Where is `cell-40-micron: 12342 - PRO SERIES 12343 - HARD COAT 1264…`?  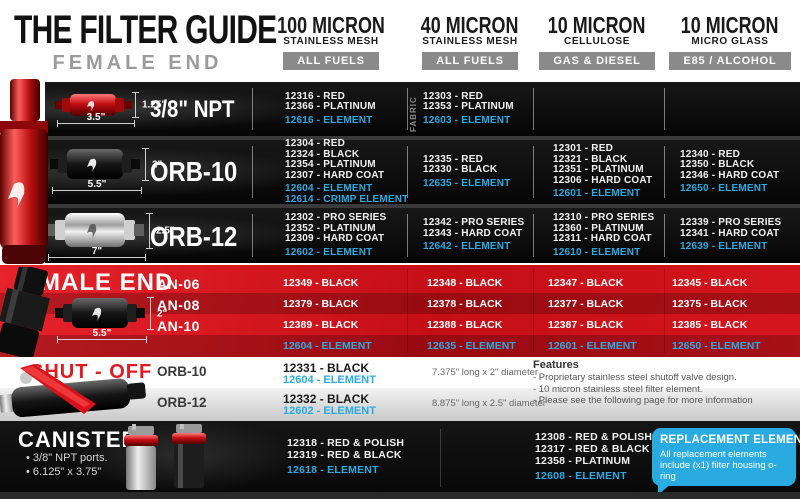
cell-40-micron: 12342 - PRO SERIES 12343 - HARD COAT 1264… is located at coordinates (484, 235).